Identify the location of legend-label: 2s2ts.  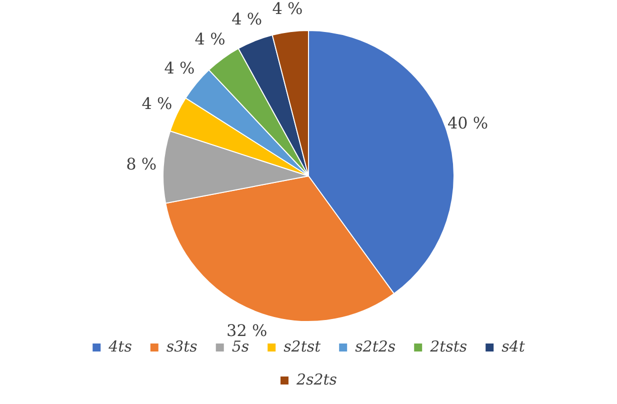
(316, 379).